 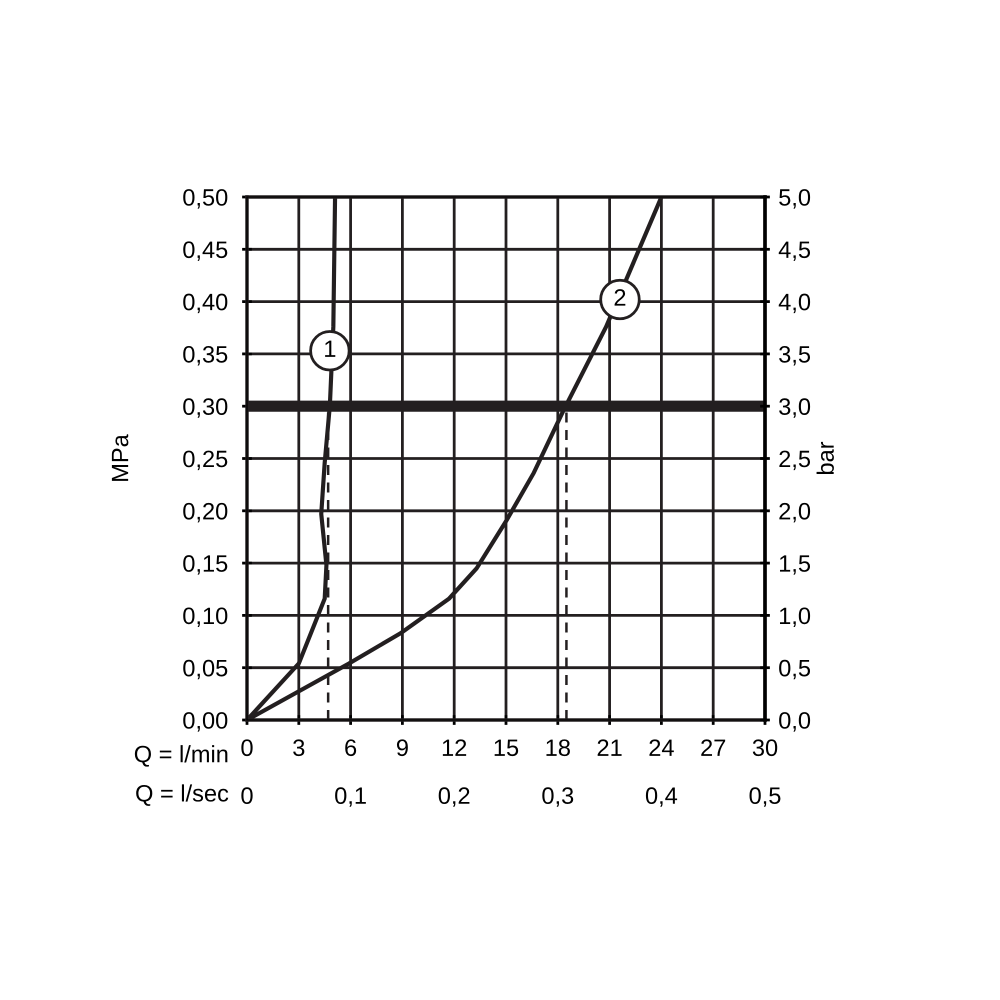 What do you see at coordinates (795, 617) in the screenshot?
I see `y2-tick-label: 1,0` at bounding box center [795, 617].